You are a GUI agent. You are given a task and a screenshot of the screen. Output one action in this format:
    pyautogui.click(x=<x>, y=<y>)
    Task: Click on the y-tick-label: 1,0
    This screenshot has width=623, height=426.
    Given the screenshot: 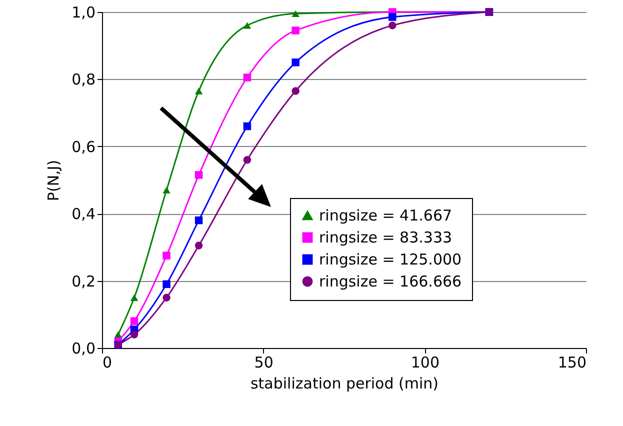 What is the action you would take?
    pyautogui.click(x=84, y=13)
    